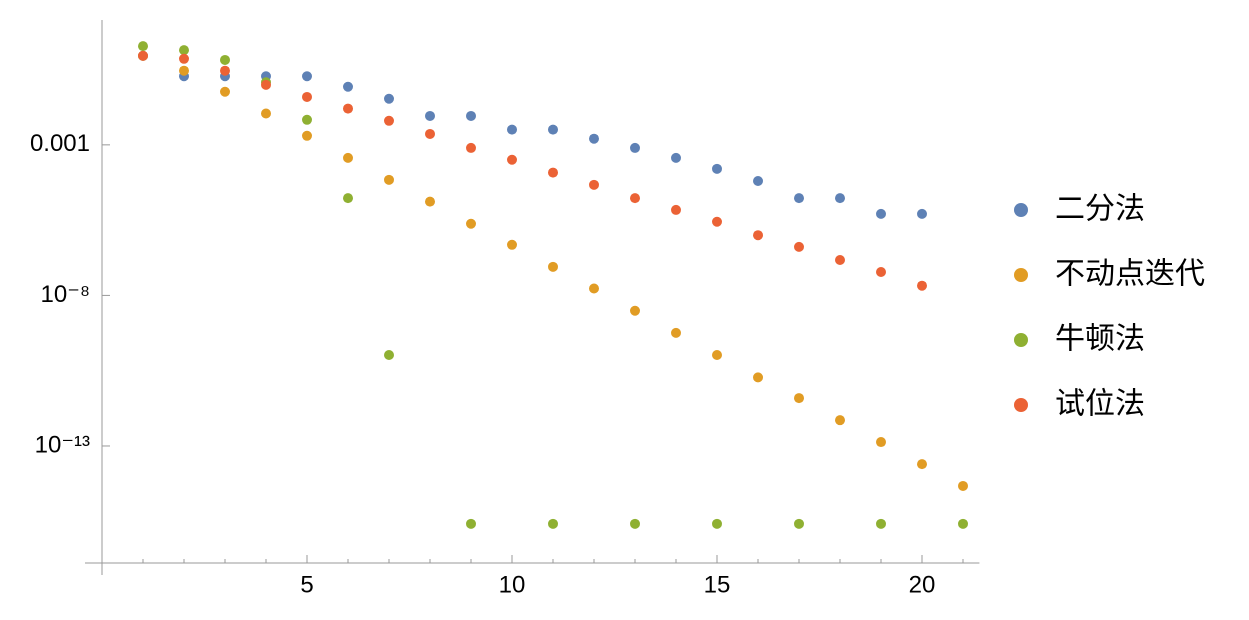  What do you see at coordinates (1130, 274) in the screenshot?
I see `legend-label: 不动点迭代` at bounding box center [1130, 274].